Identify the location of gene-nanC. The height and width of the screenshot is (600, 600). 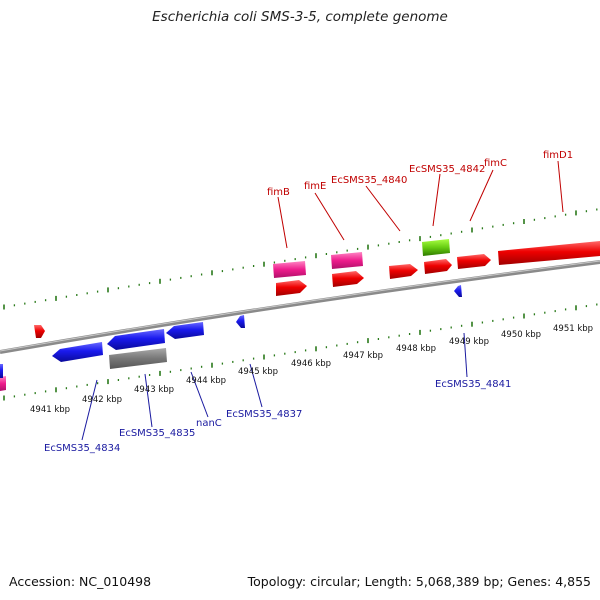
(185, 330).